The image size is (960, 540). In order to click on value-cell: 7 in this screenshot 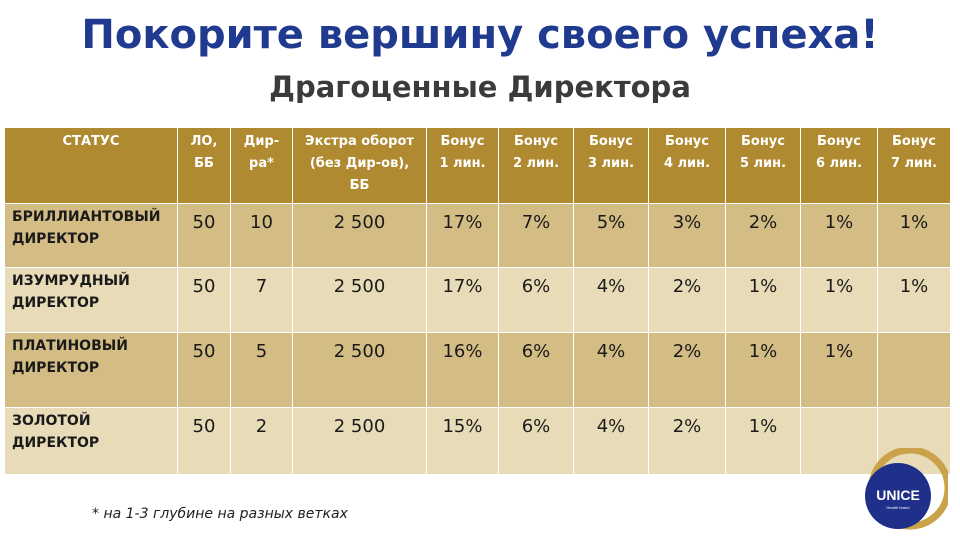, I will do `click(261, 300)`.